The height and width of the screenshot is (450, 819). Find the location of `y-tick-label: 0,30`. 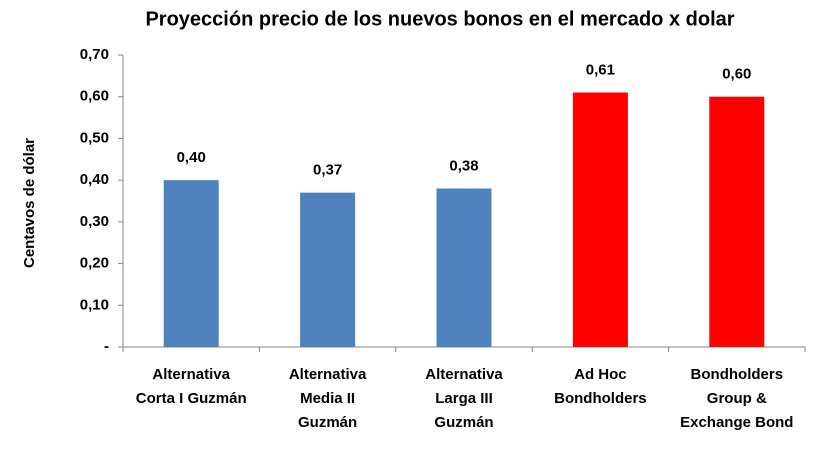

y-tick-label: 0,30 is located at coordinates (94, 221).